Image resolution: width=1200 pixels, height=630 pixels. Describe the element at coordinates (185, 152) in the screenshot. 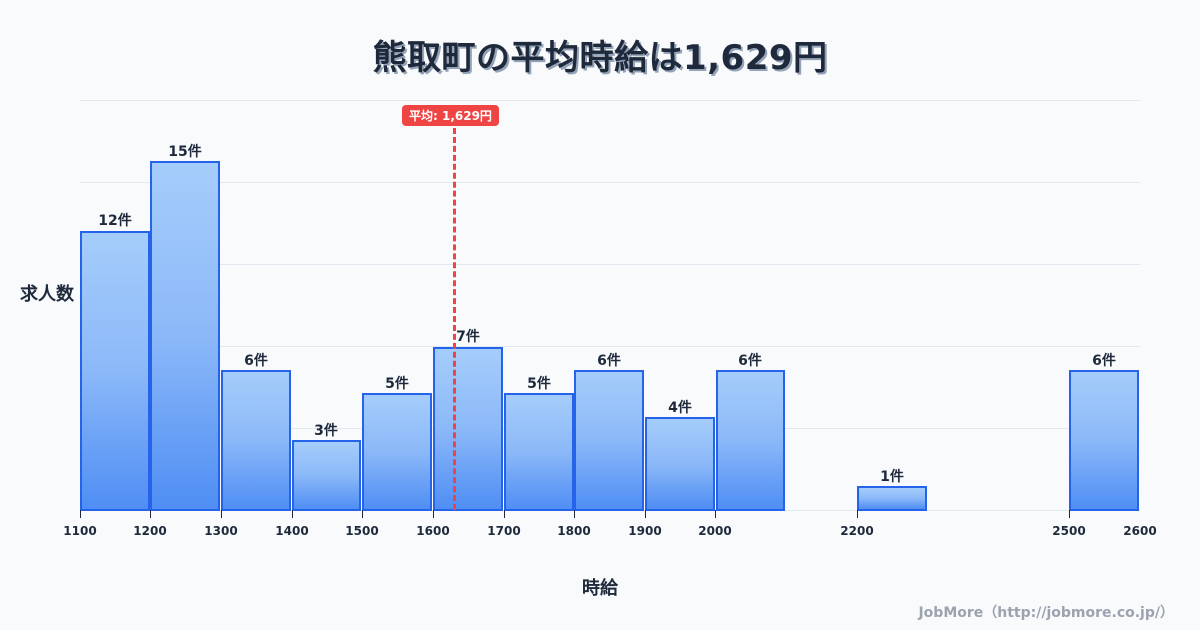

I see `bar-value-label: 15件` at that location.